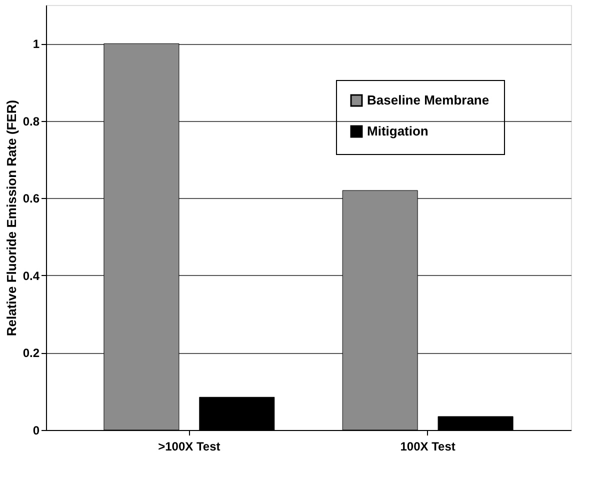 The image size is (603, 484). I want to click on x-tick-label: 100X Test, so click(428, 447).